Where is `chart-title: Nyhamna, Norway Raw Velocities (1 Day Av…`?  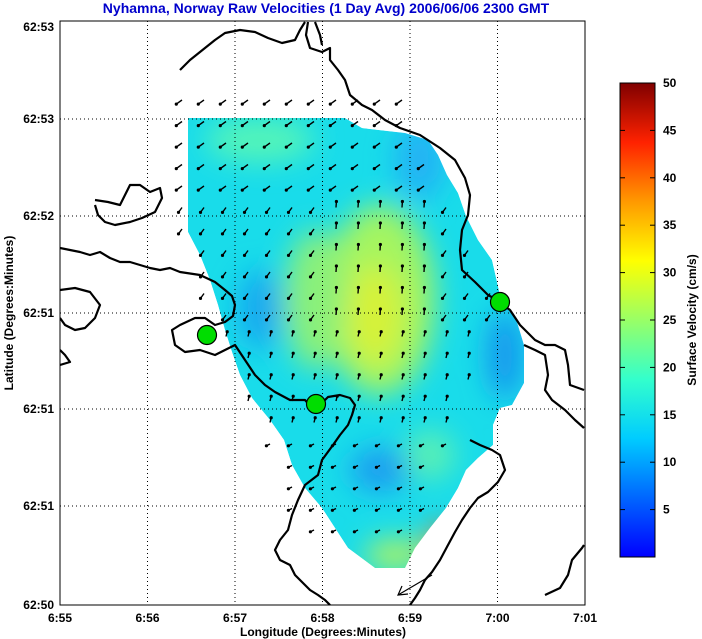
chart-title: Nyhamna, Norway Raw Velocities (1 Day Av… is located at coordinates (326, 8).